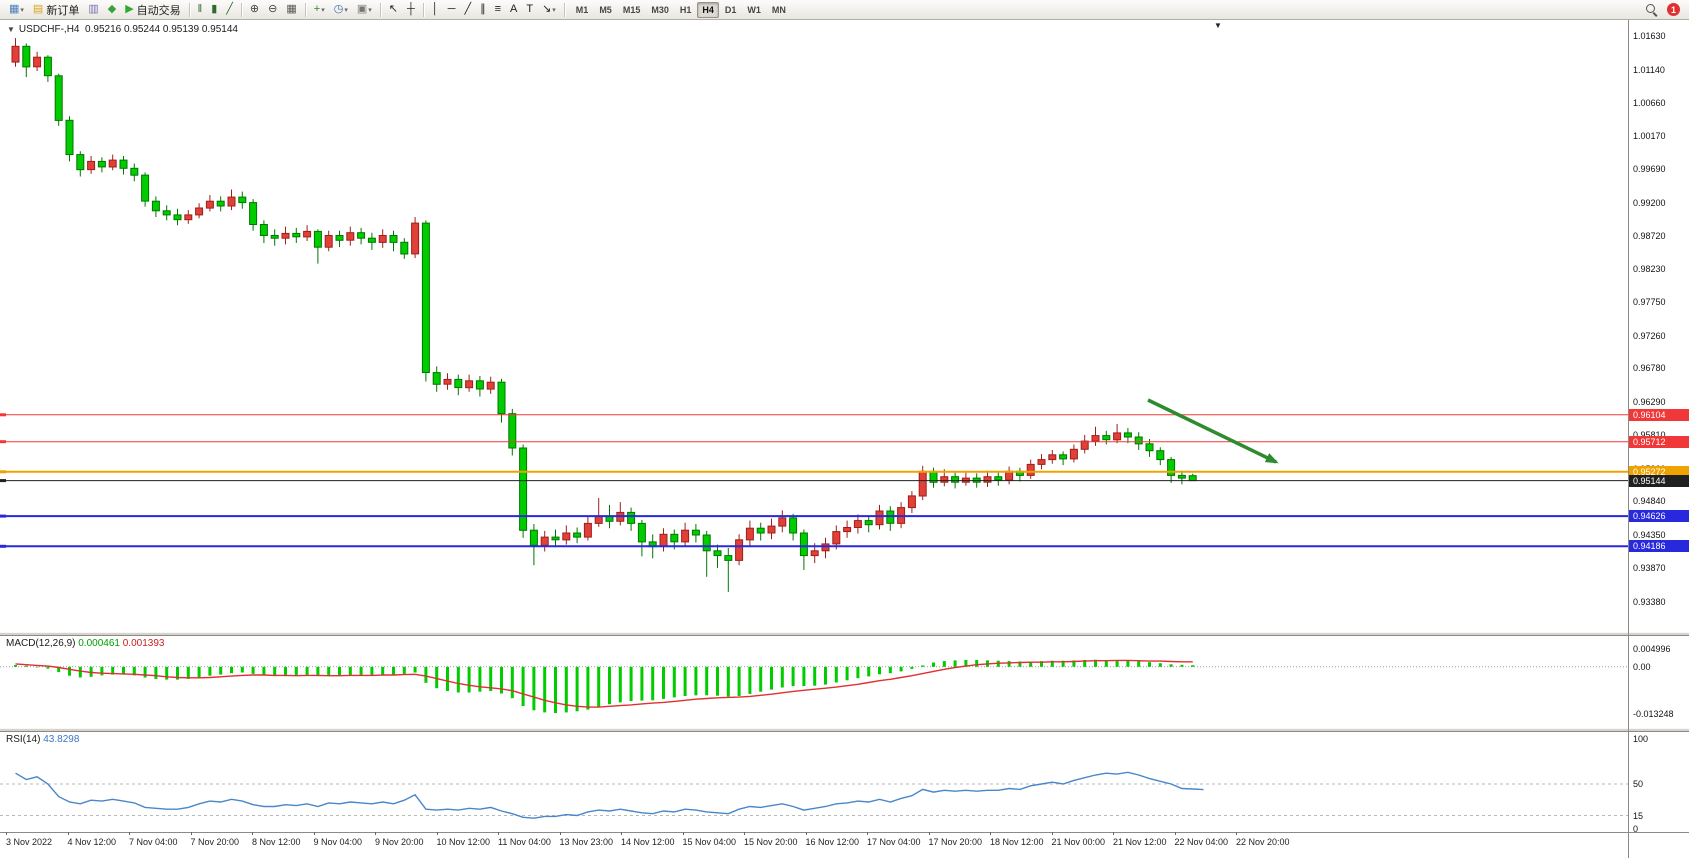 Image resolution: width=1689 pixels, height=858 pixels. Describe the element at coordinates (1673, 9) in the screenshot. I see `notification-badge: 1` at that location.